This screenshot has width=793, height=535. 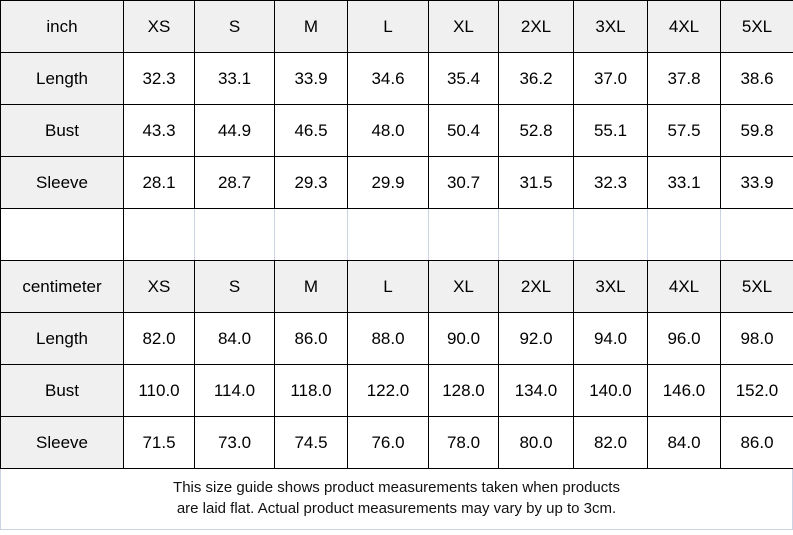 I want to click on value-cell: 90.0, so click(x=463, y=338).